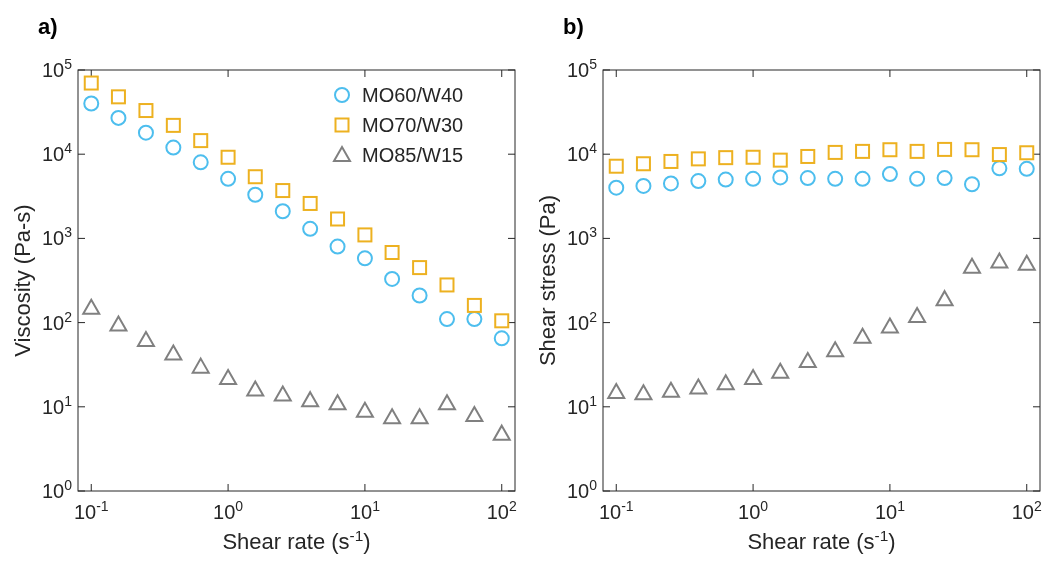 The height and width of the screenshot is (562, 1052). Describe the element at coordinates (365, 510) in the screenshot. I see `x-tick-label: 10$^{1}$` at that location.